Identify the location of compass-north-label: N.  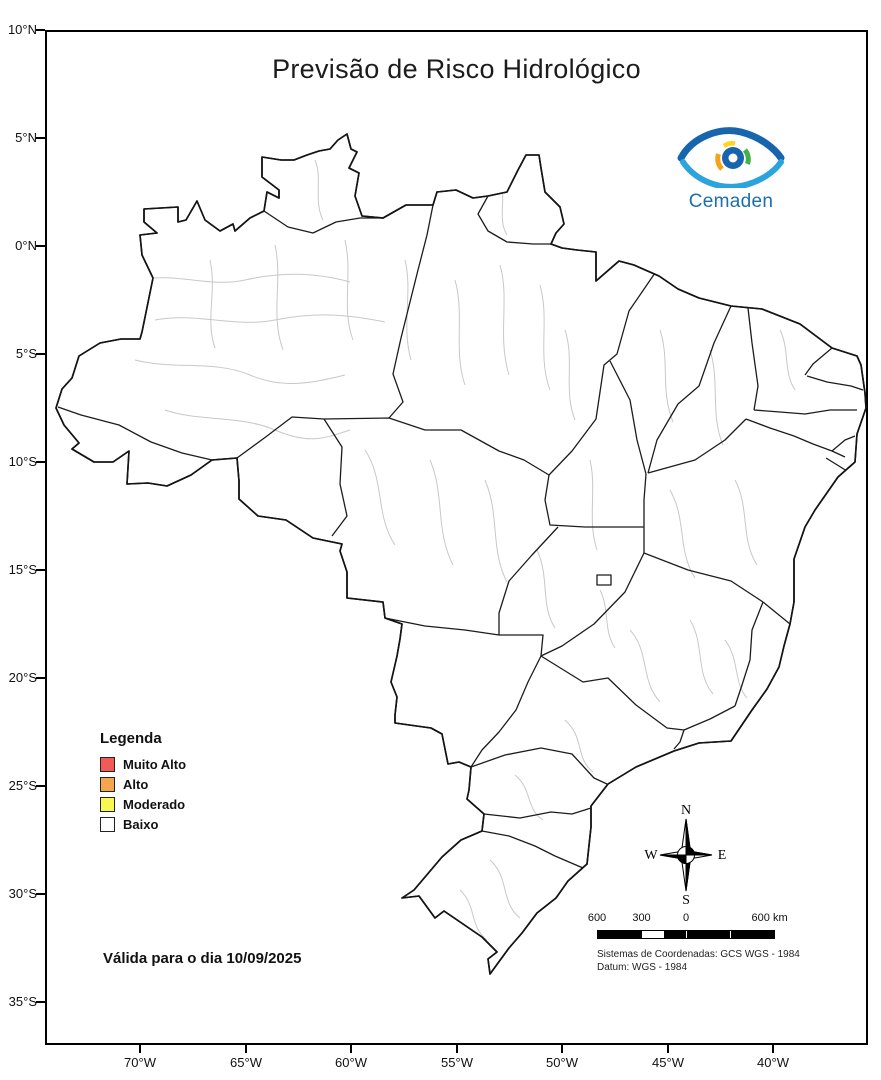
(686, 810).